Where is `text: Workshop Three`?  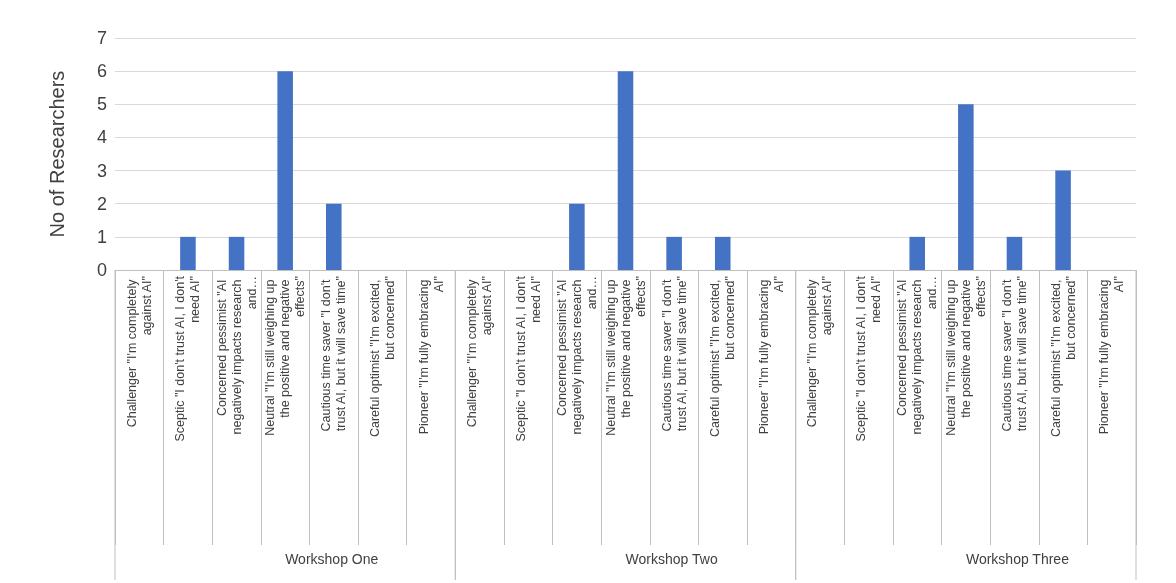
text: Workshop Three is located at coordinates (1017, 559).